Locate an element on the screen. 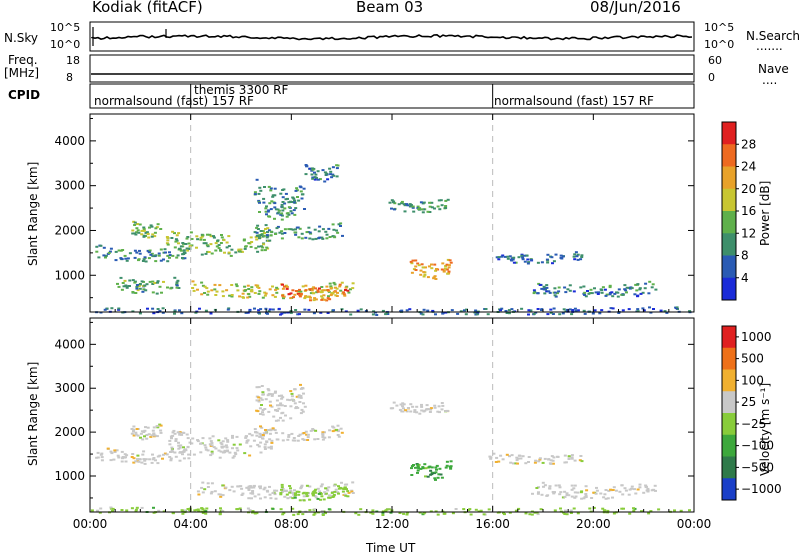  power-colorbar-tick-label: 24 is located at coordinates (748, 167).